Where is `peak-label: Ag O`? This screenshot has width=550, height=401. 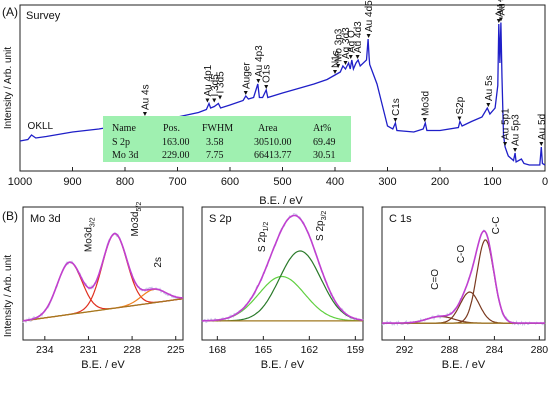
peak-label: Ag O is located at coordinates (351, 41).